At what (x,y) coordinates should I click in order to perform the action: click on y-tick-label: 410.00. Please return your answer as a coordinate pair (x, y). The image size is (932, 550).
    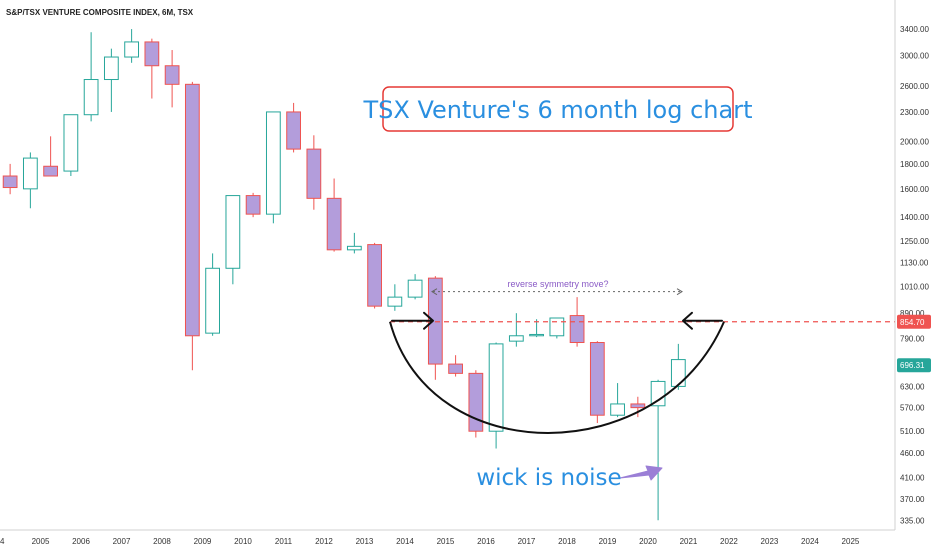
    Looking at the image, I should click on (912, 477).